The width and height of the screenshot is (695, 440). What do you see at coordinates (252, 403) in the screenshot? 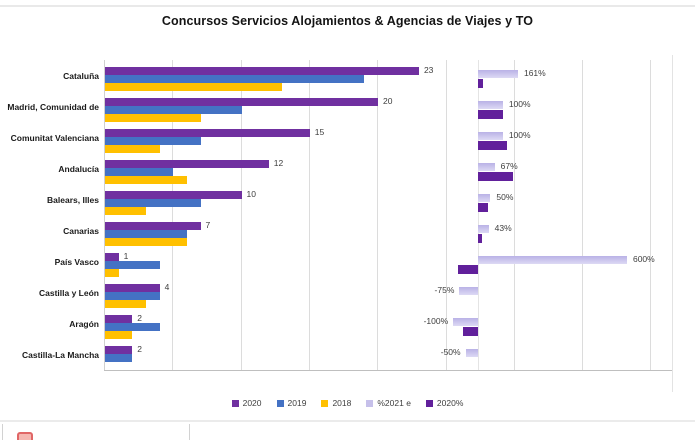
I see `legend-label: 2020` at bounding box center [252, 403].